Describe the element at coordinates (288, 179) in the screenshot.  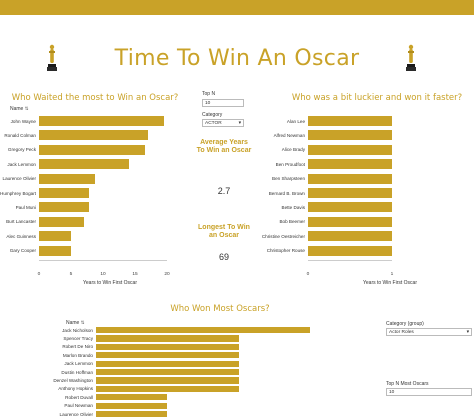
I see `bar-label: Ben Sharpsteen` at that location.